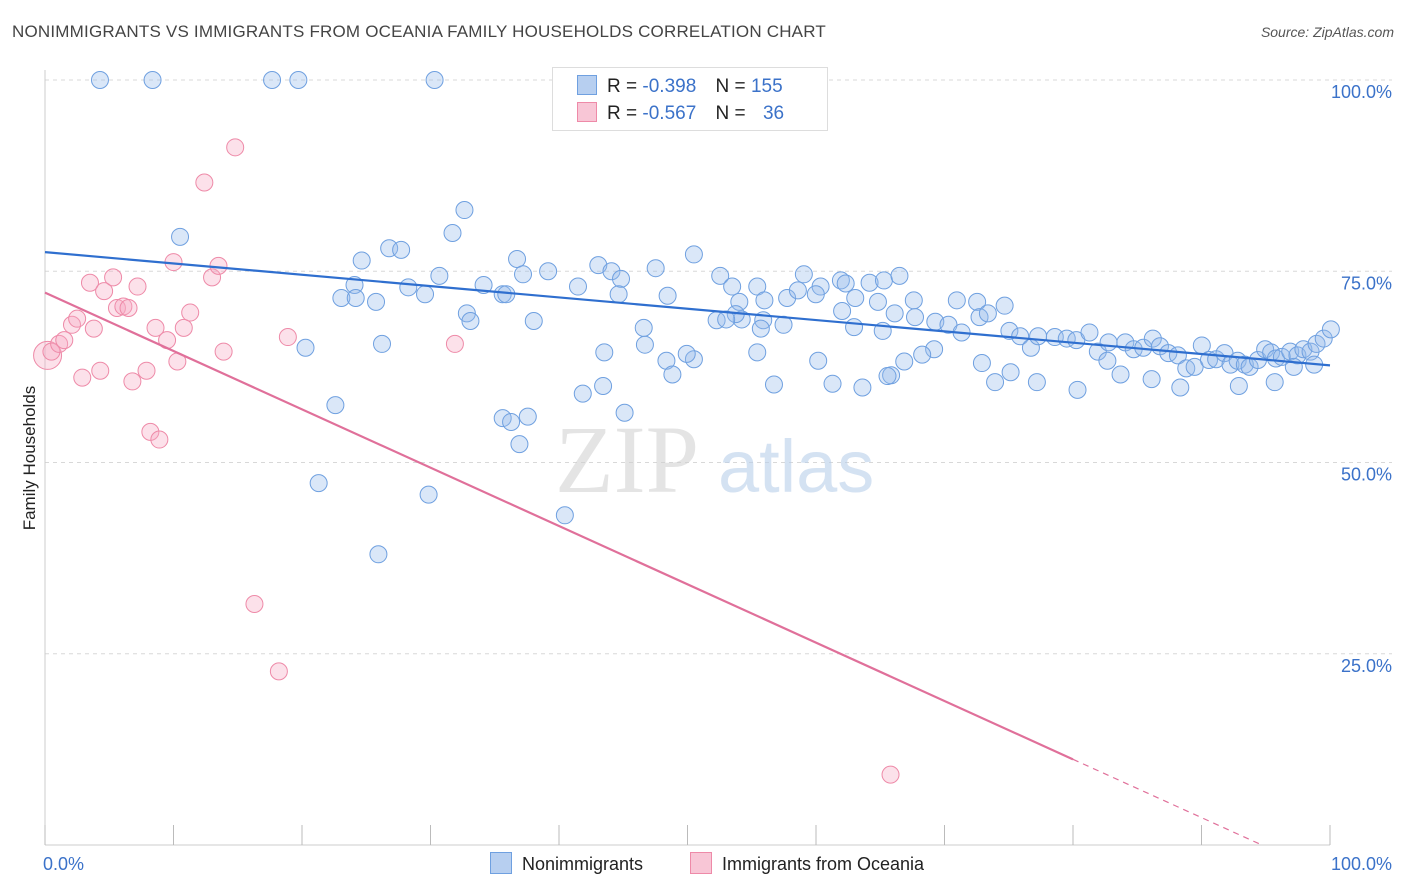 The height and width of the screenshot is (892, 1406). I want to click on swatch-pink, so click(587, 112).